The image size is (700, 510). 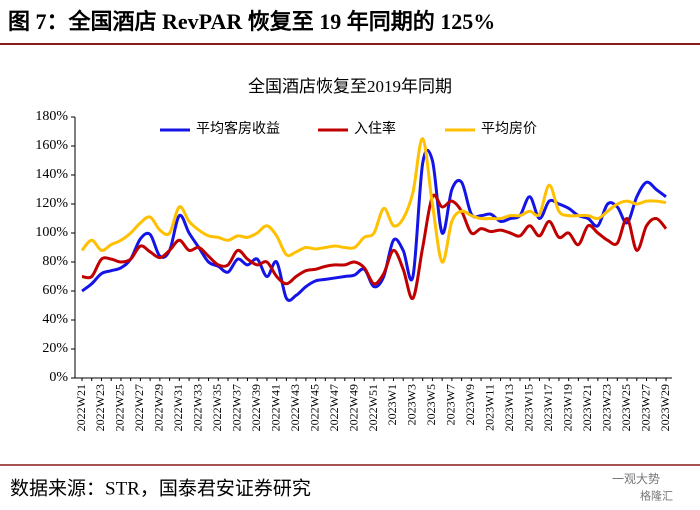 What do you see at coordinates (509, 407) in the screenshot?
I see `x-tick-label: 2023W13` at bounding box center [509, 407].